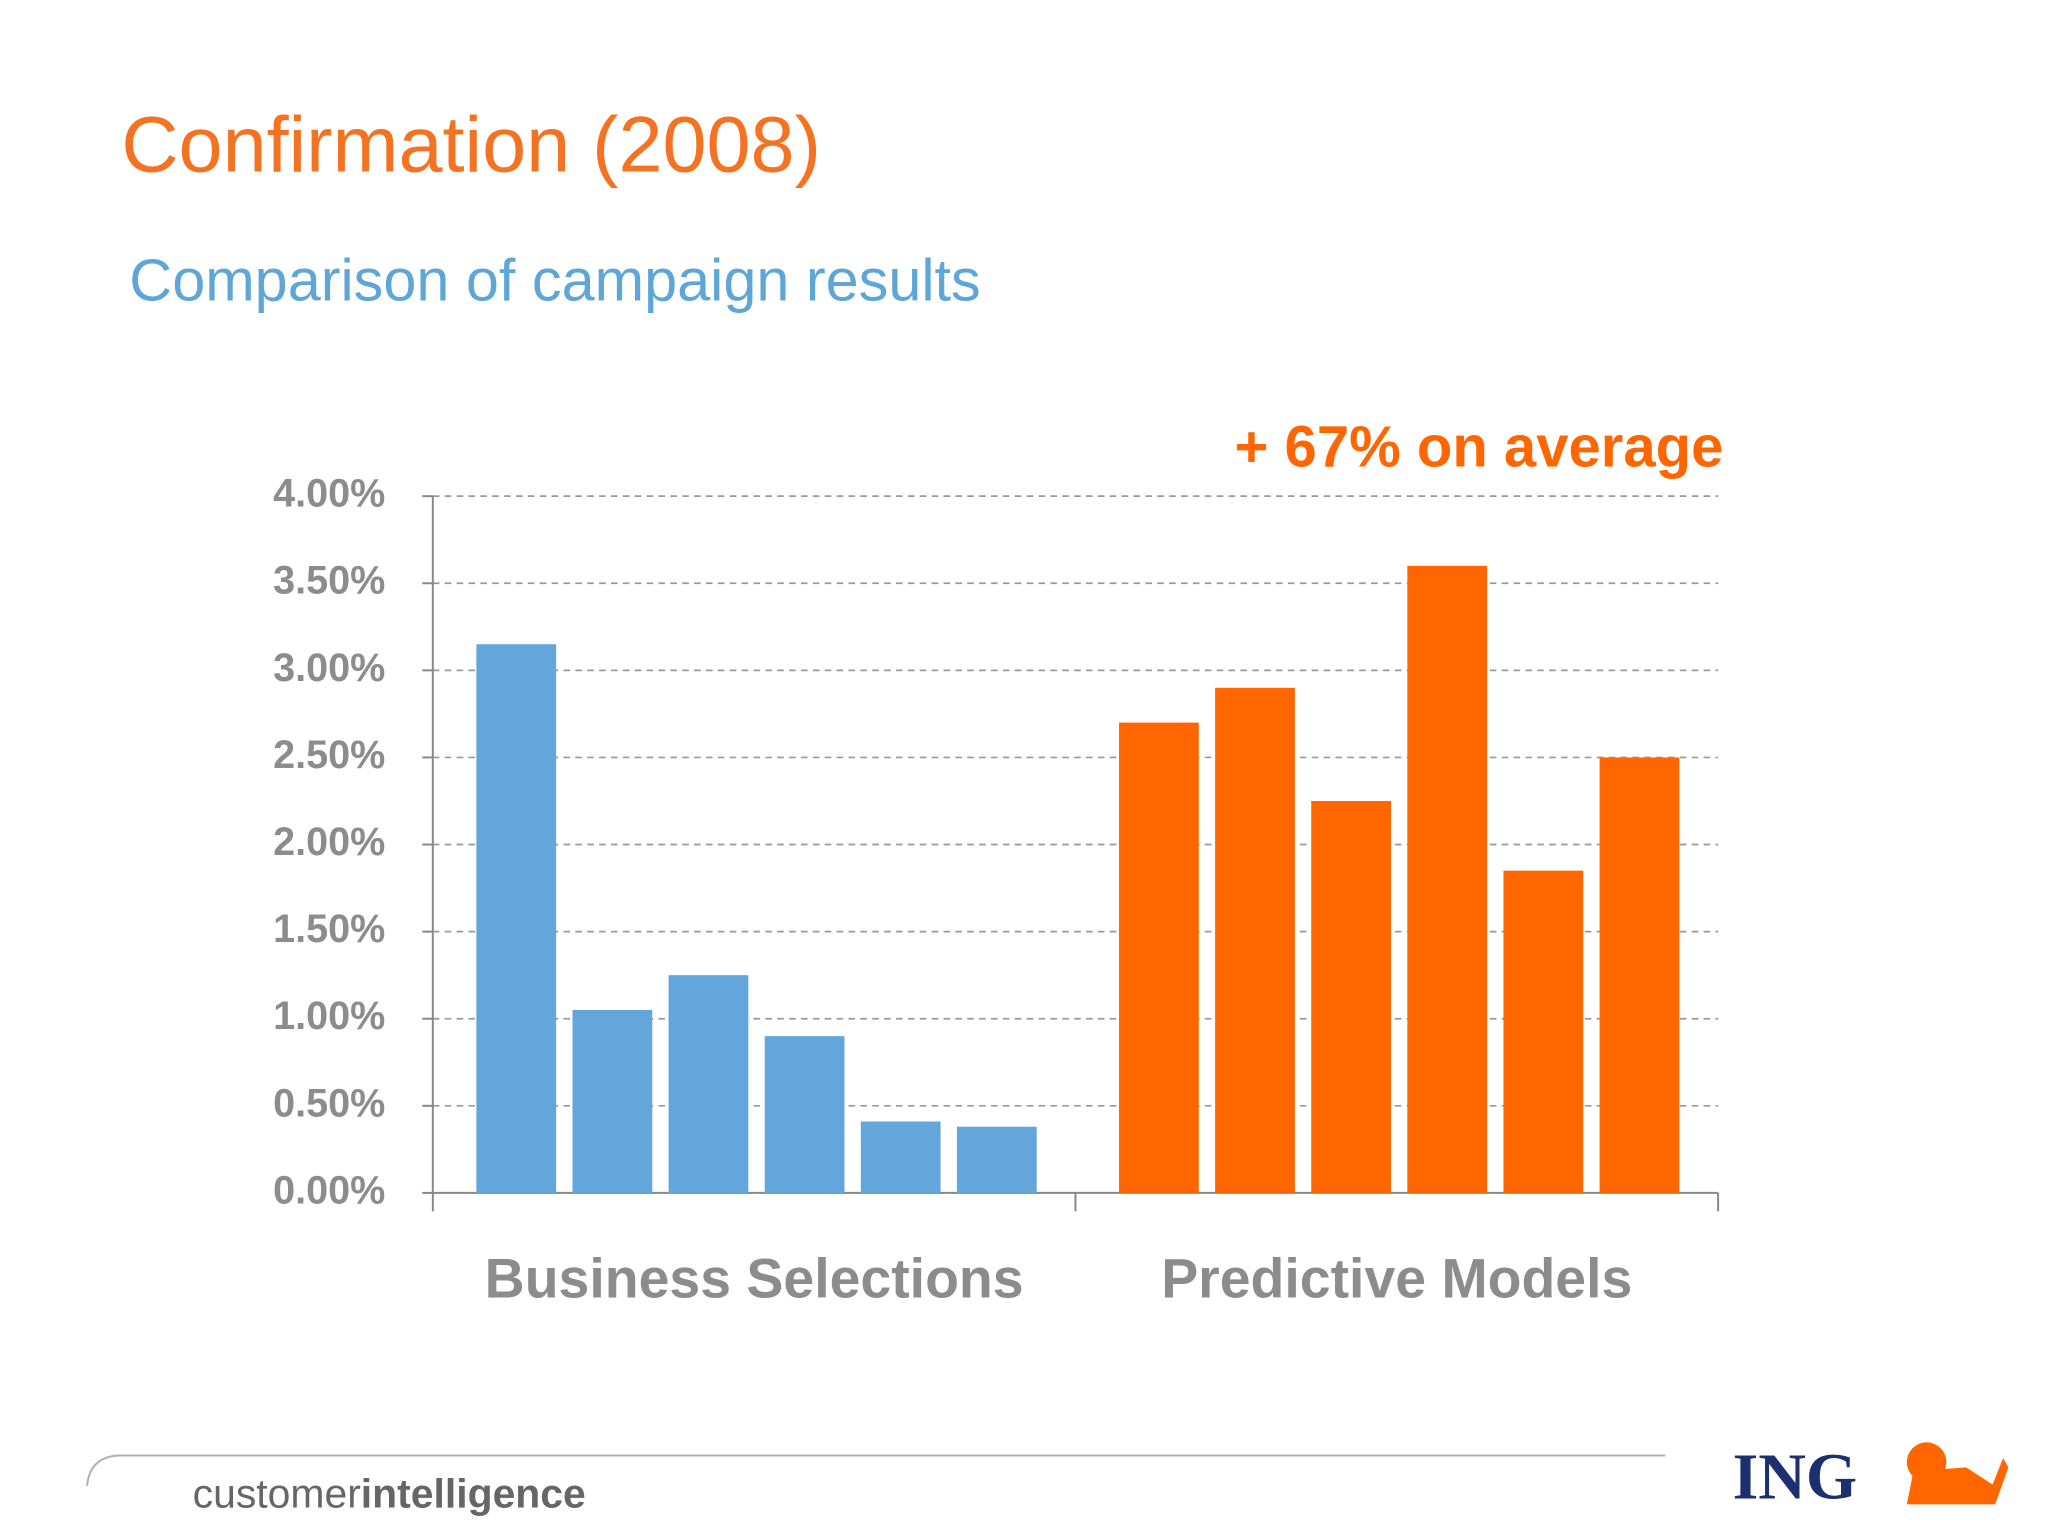 This screenshot has height=1536, width=2048. What do you see at coordinates (876, 1470) in the screenshot?
I see `footer-rule` at bounding box center [876, 1470].